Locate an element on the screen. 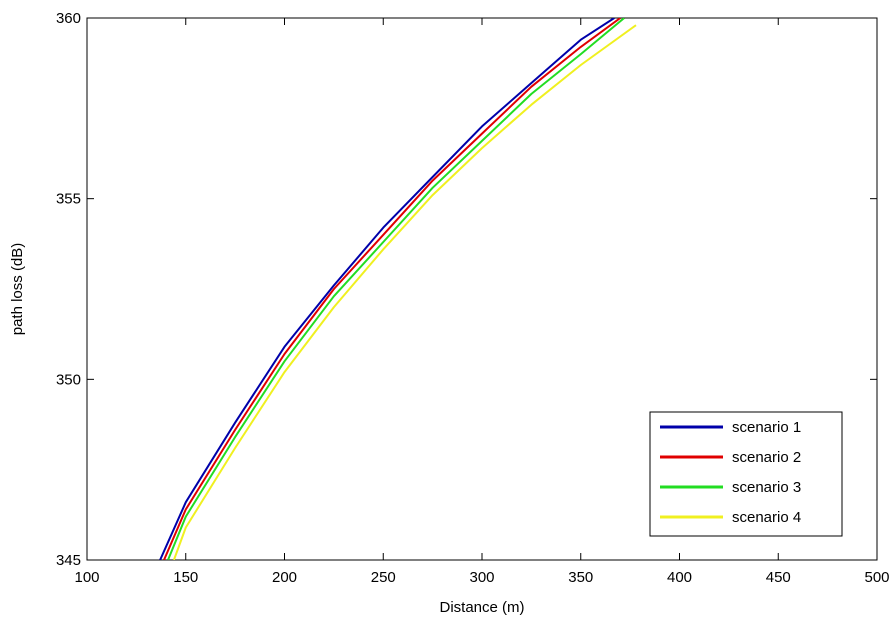 This screenshot has width=896, height=623. x-tick-label: 500 is located at coordinates (876, 577).